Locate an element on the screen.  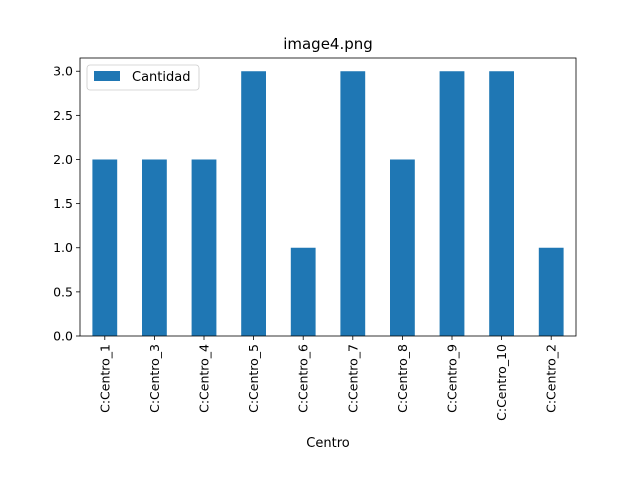
legend-swatch is located at coordinates (107, 76).